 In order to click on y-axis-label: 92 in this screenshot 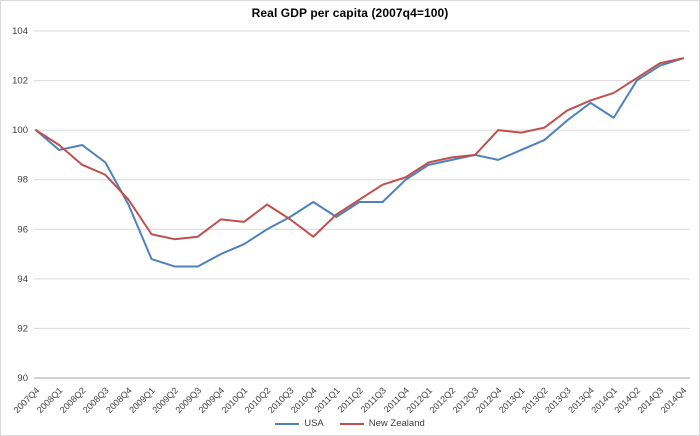, I will do `click(22, 328)`.